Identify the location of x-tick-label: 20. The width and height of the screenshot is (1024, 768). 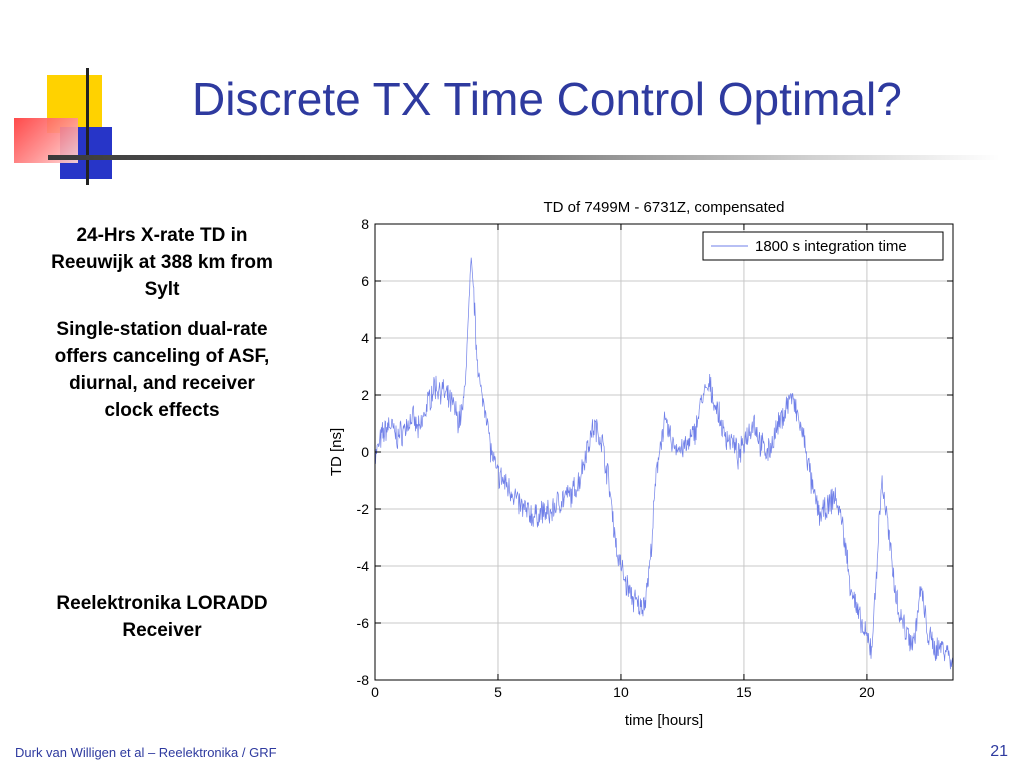
(867, 692).